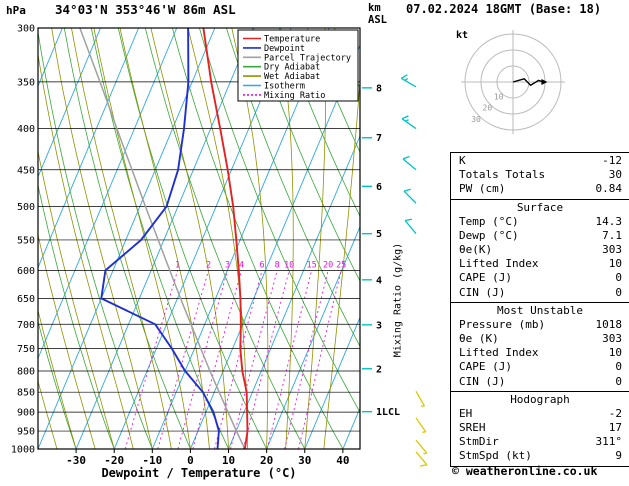 The image size is (629, 486). Describe the element at coordinates (304, 460) in the screenshot. I see `temp-tick-label: 30` at that location.